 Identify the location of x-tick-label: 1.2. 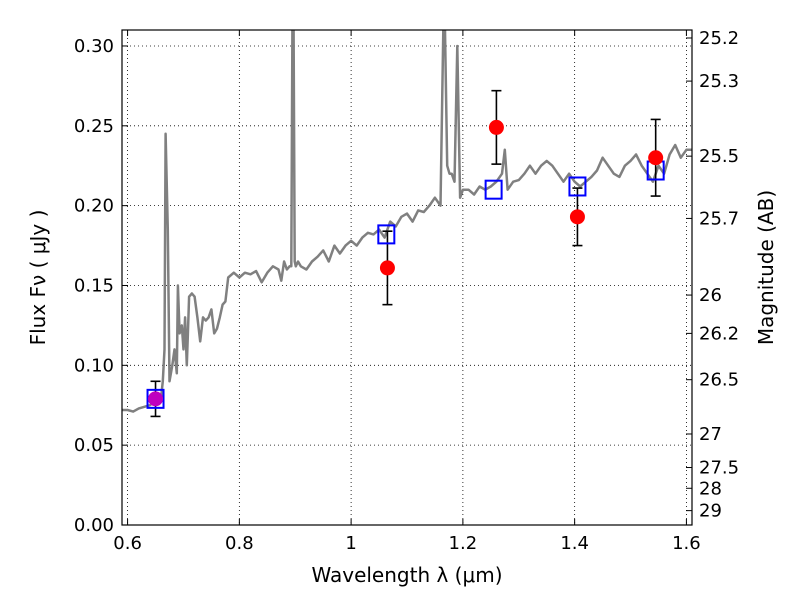
(463, 543).